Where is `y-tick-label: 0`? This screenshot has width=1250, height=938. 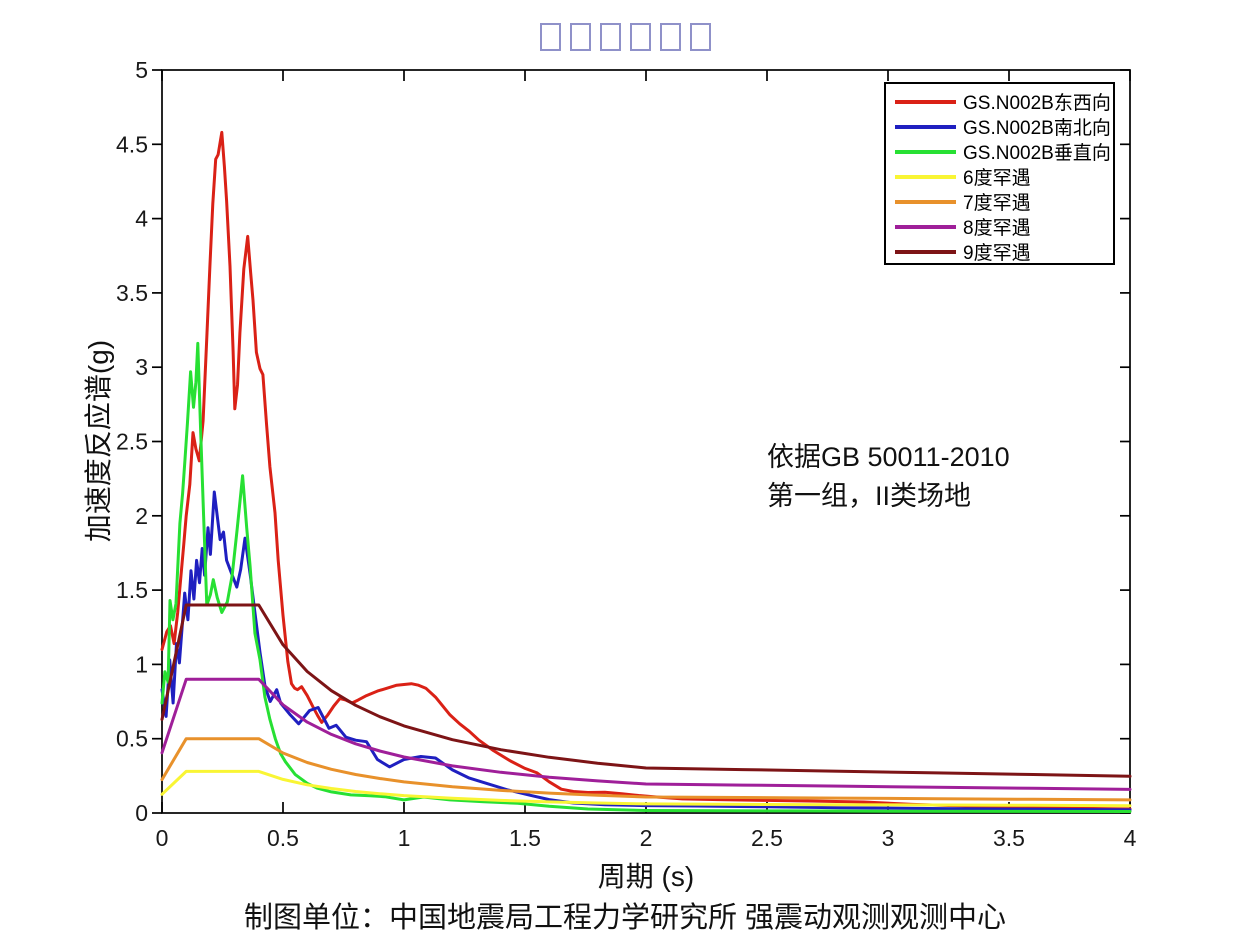
y-tick-label: 0 is located at coordinates (141, 813).